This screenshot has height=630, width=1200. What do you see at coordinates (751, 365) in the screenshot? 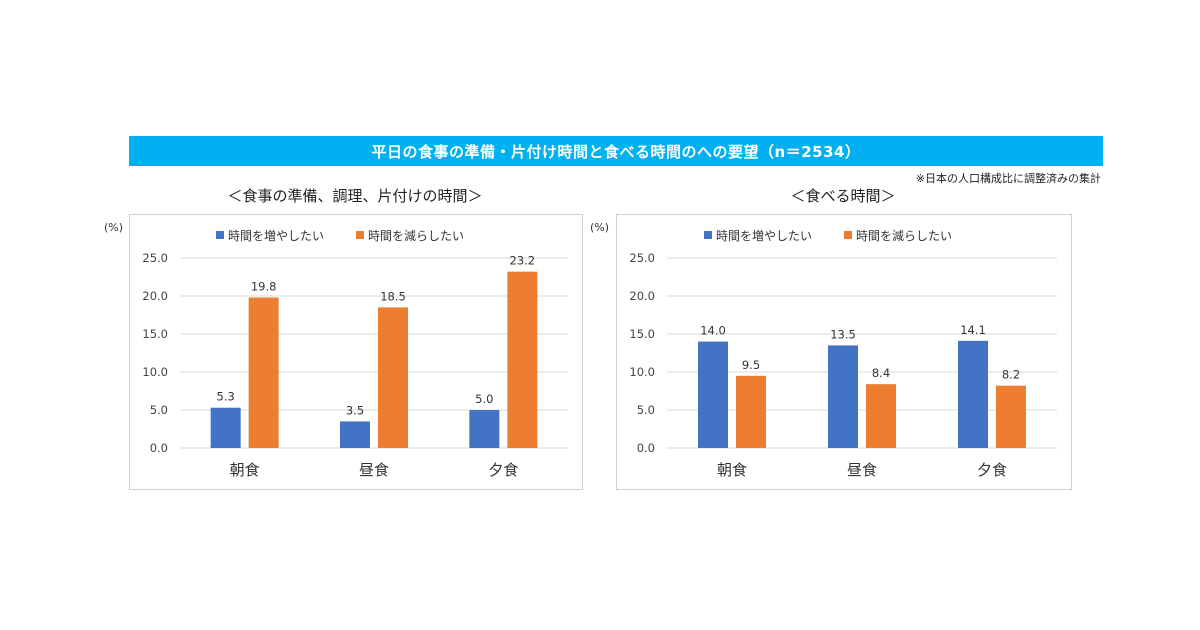
I see `data-label: 9.5` at bounding box center [751, 365].